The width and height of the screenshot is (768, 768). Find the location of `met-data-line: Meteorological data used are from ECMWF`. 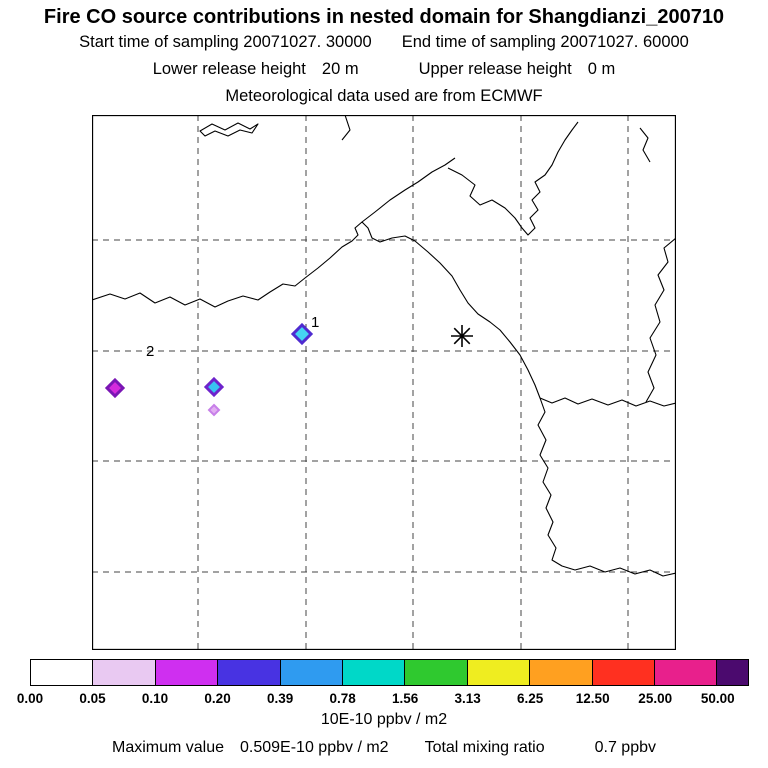

met-data-line: Meteorological data used are from ECMWF is located at coordinates (384, 96).